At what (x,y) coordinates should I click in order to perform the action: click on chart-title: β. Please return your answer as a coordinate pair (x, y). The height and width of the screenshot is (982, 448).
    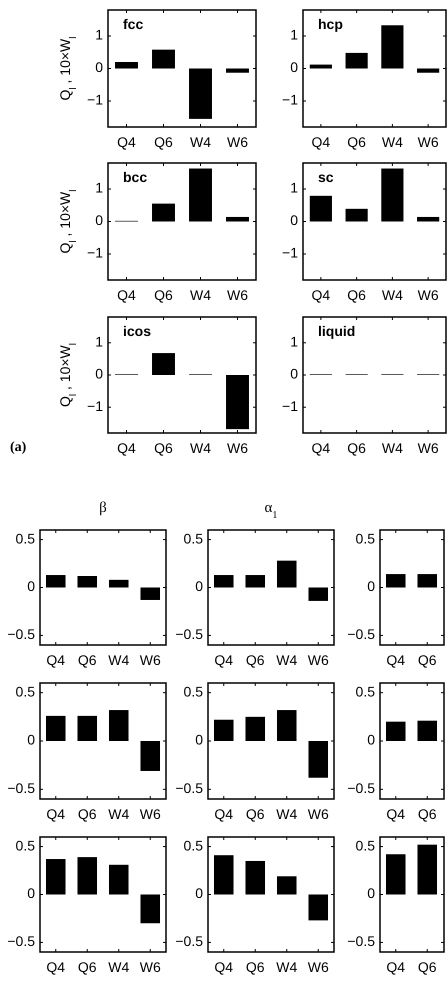
    Looking at the image, I should click on (103, 508).